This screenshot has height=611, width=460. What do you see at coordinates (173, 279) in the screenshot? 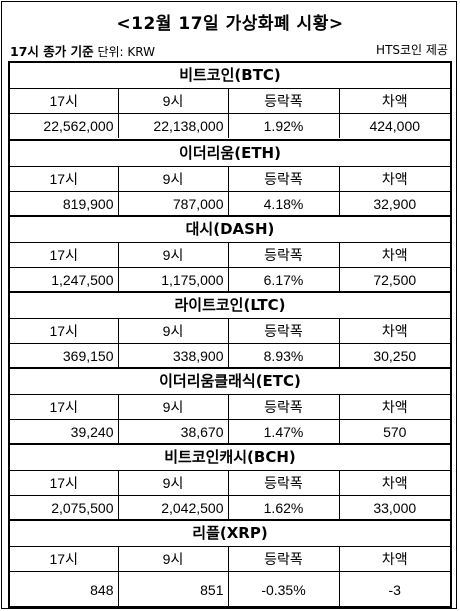
I see `price-9h: 1,175,000` at bounding box center [173, 279].